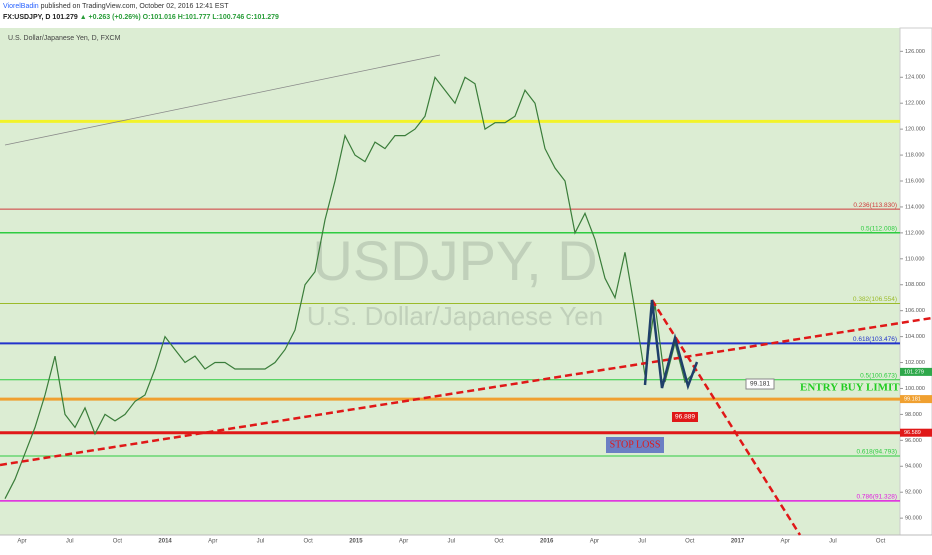  Describe the element at coordinates (454, 260) in the screenshot. I see `watermark: USDJPY, D` at that location.